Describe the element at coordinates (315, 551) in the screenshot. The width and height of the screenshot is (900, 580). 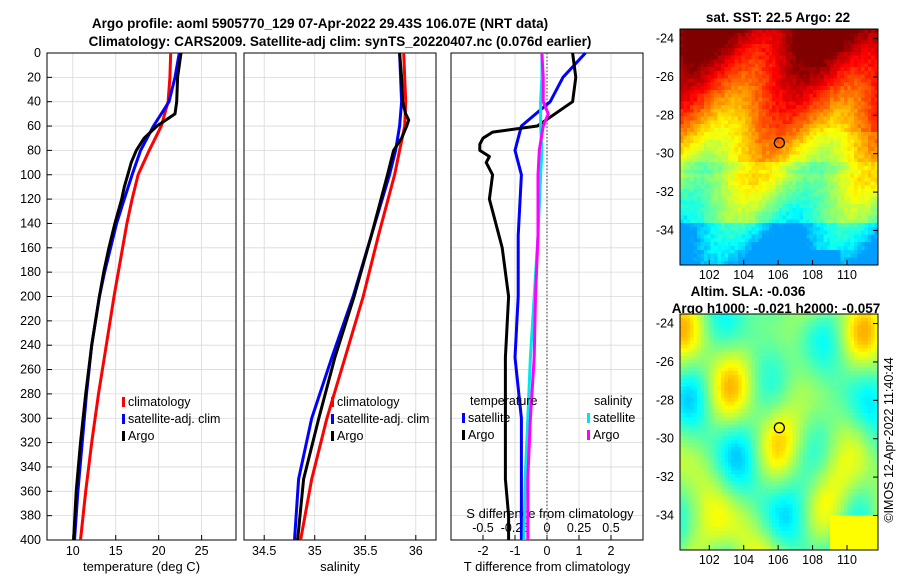
I see `x-tick-label: 35` at that location.